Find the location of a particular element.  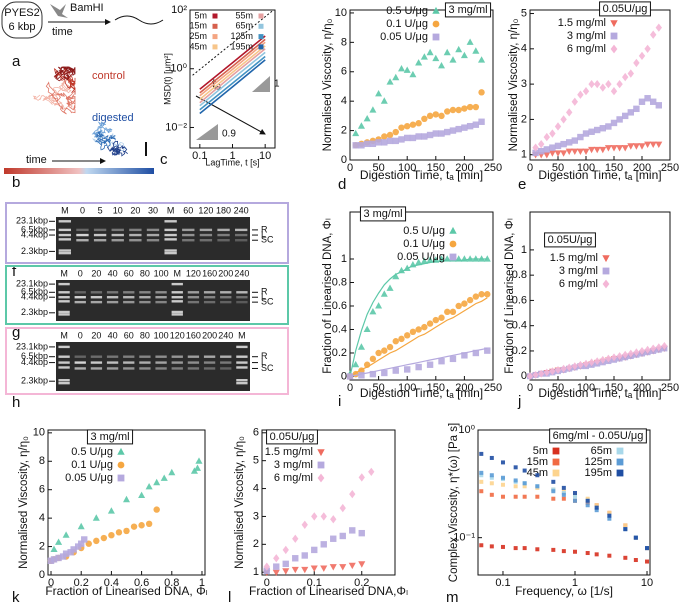

lane-label: 0 is located at coordinates (82, 210).